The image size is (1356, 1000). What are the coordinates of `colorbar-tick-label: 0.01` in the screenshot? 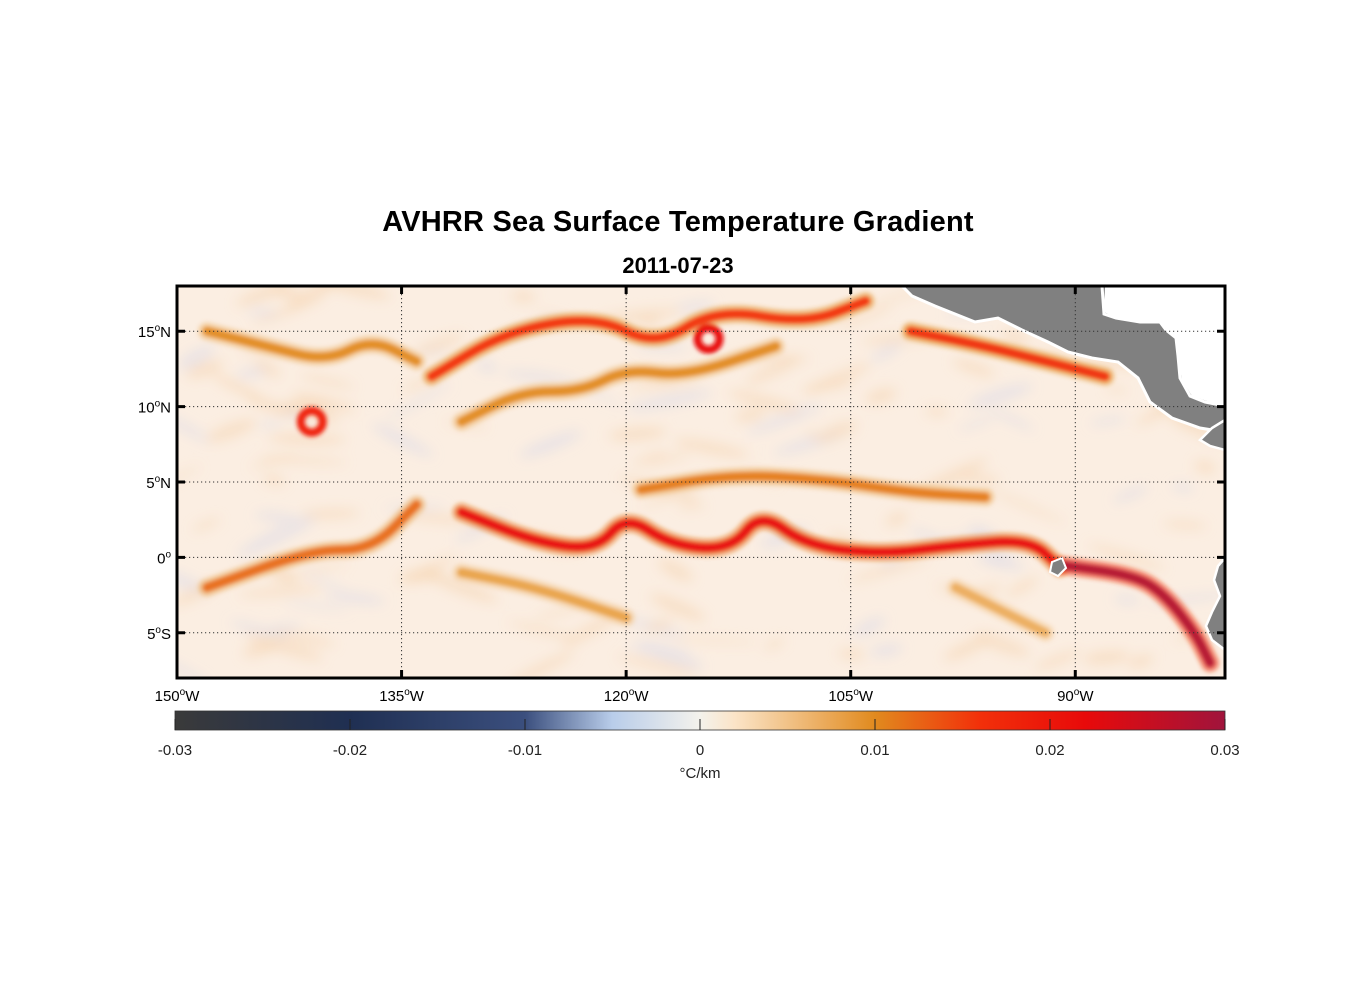 It's located at (874, 750).